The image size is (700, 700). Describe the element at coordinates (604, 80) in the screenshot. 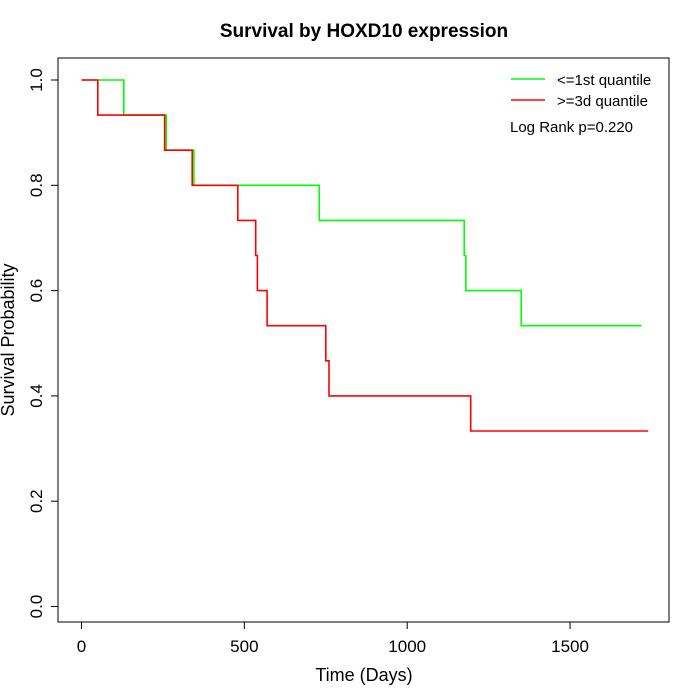

I see `legend-label-series-1: <=1st quantile` at that location.